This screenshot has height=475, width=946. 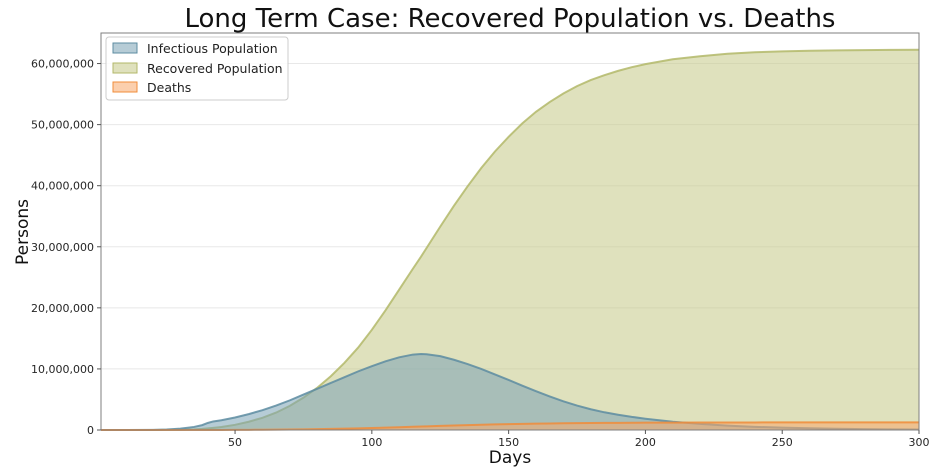 What do you see at coordinates (212, 48) in the screenshot?
I see `legend-label-infectious: Infectious Population` at bounding box center [212, 48].